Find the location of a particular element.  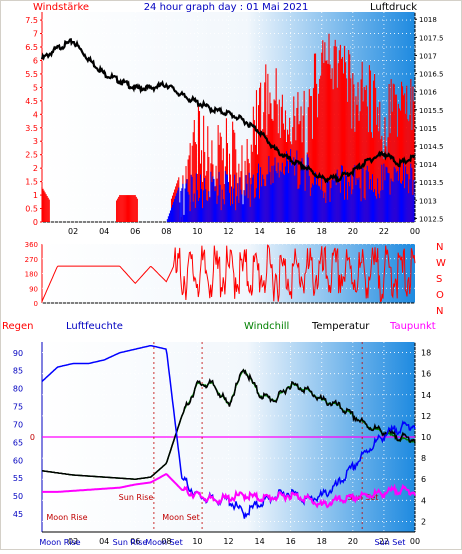

wind-tick-label: 4.5 is located at coordinates (31, 101).